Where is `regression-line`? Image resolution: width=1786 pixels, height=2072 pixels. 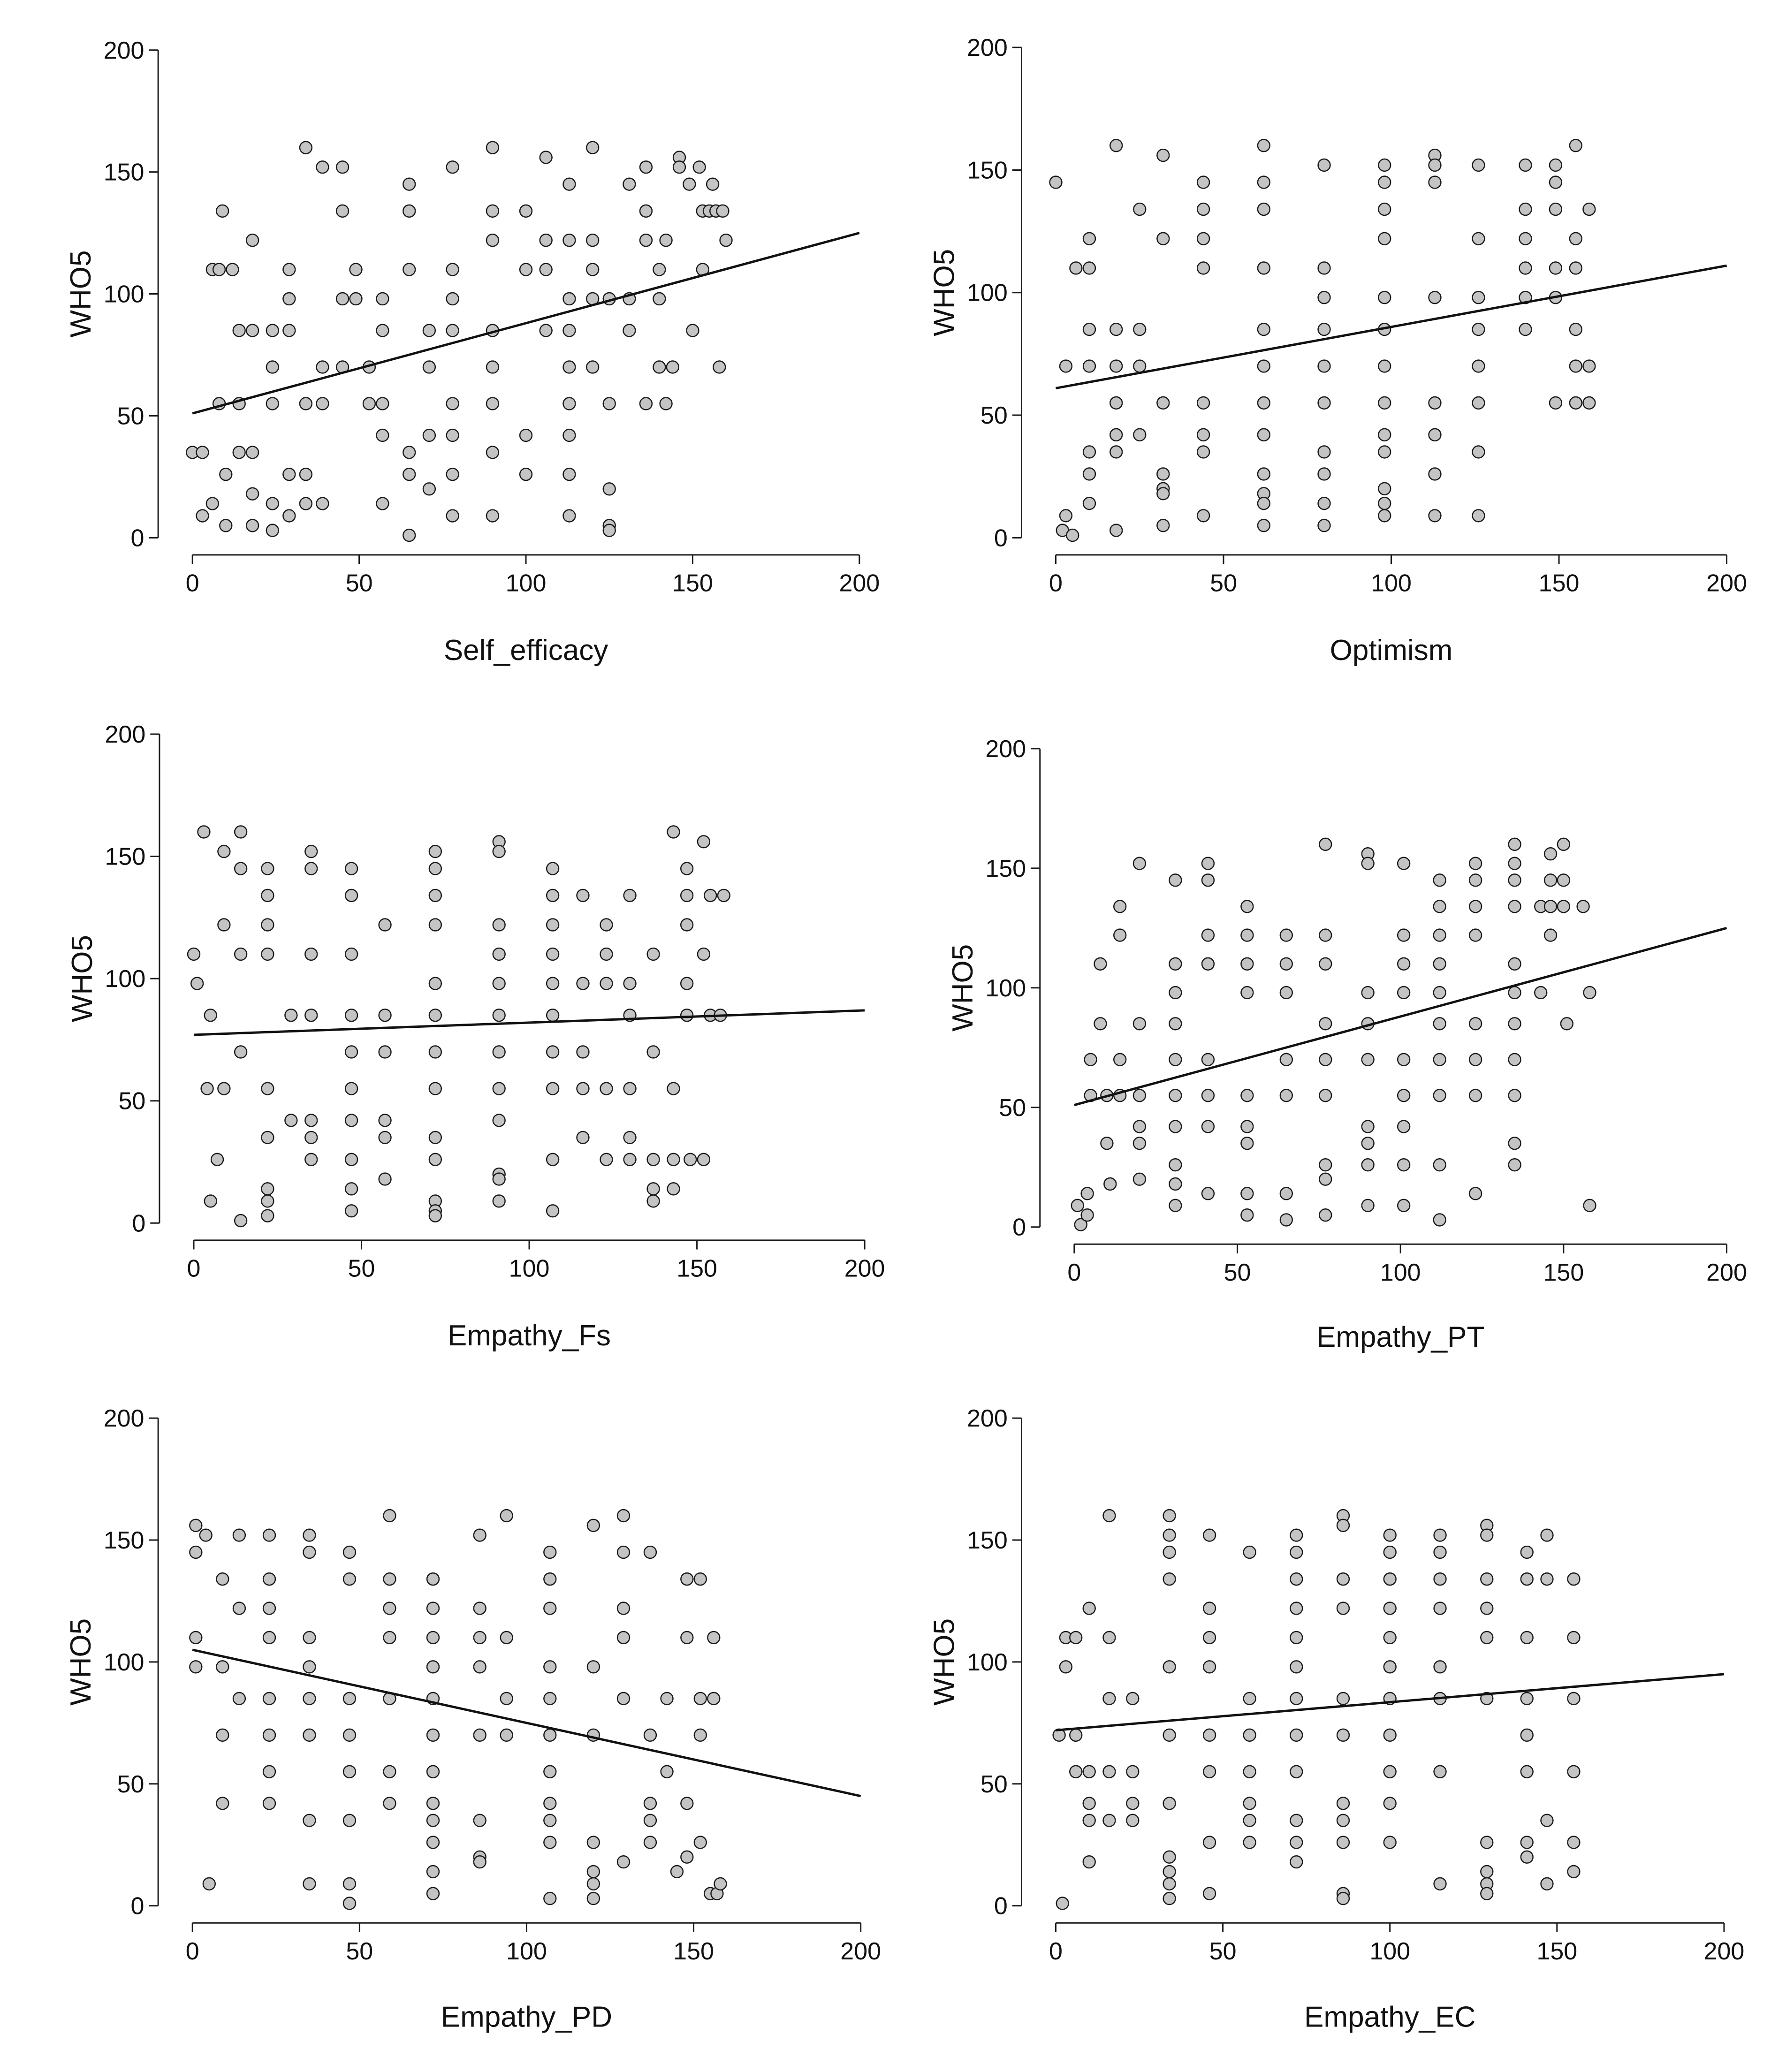 regression-line is located at coordinates (1390, 1702).